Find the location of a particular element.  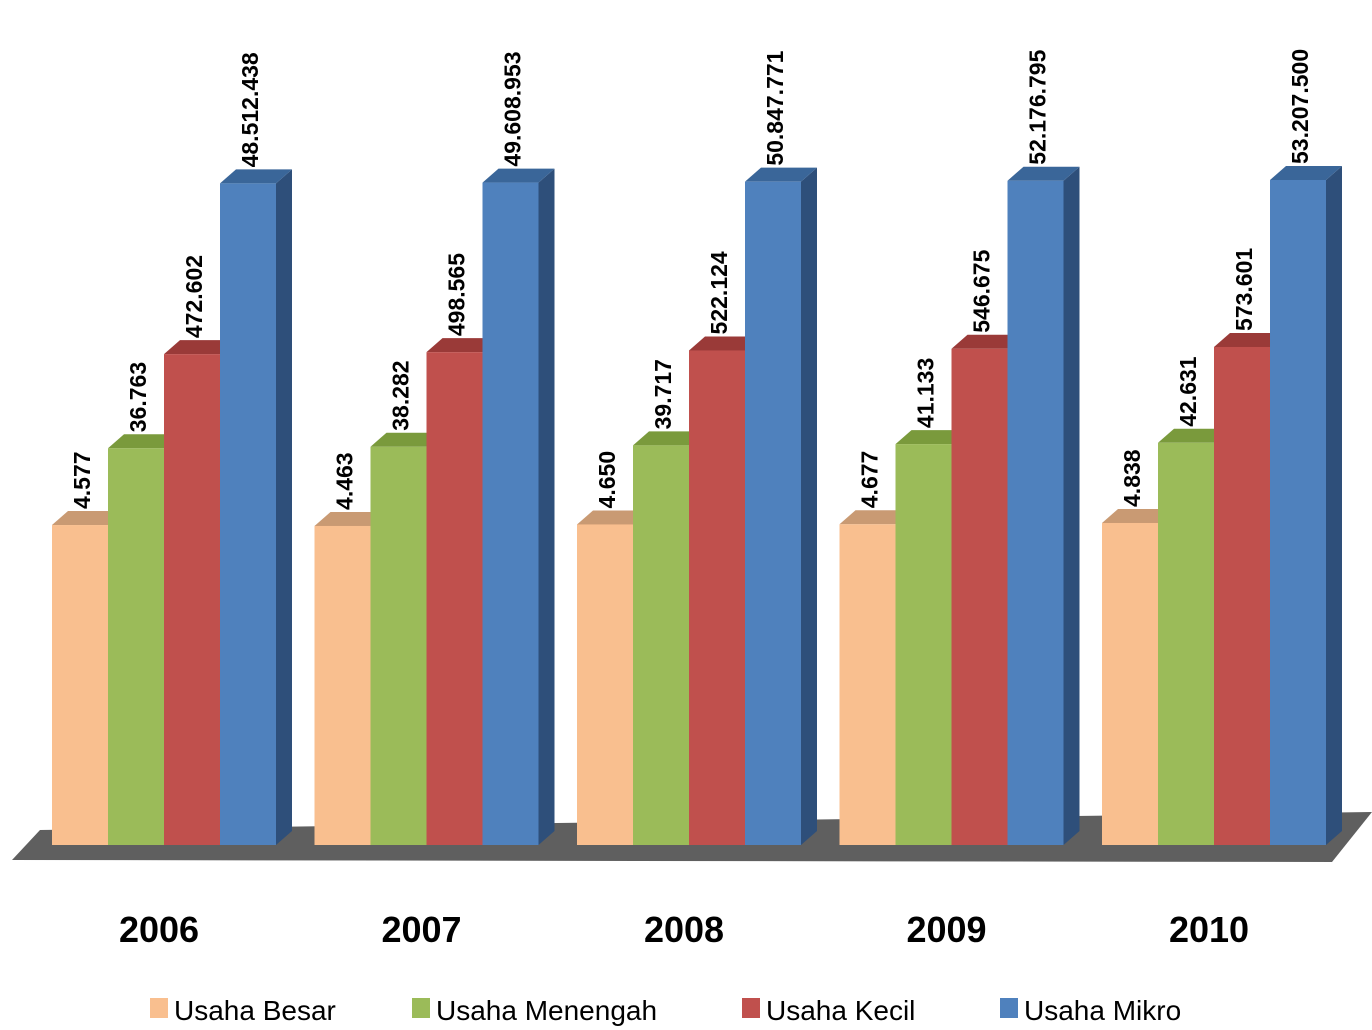

data-label-usaha-kecil-2009: 546.675 is located at coordinates (982, 290).